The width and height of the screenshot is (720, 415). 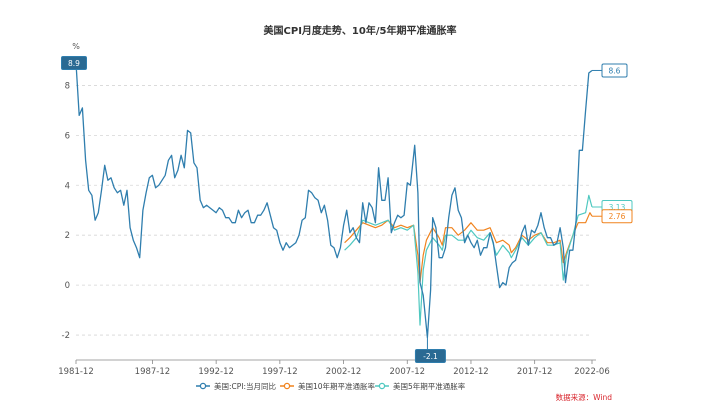 What do you see at coordinates (67, 136) in the screenshot?
I see `y-tick-6: 6` at bounding box center [67, 136].